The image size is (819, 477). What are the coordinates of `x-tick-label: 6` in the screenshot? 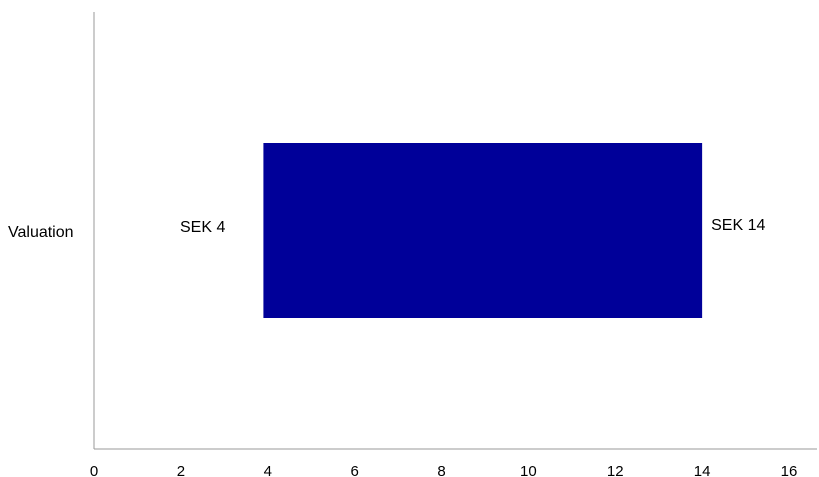 It's located at (354, 470).